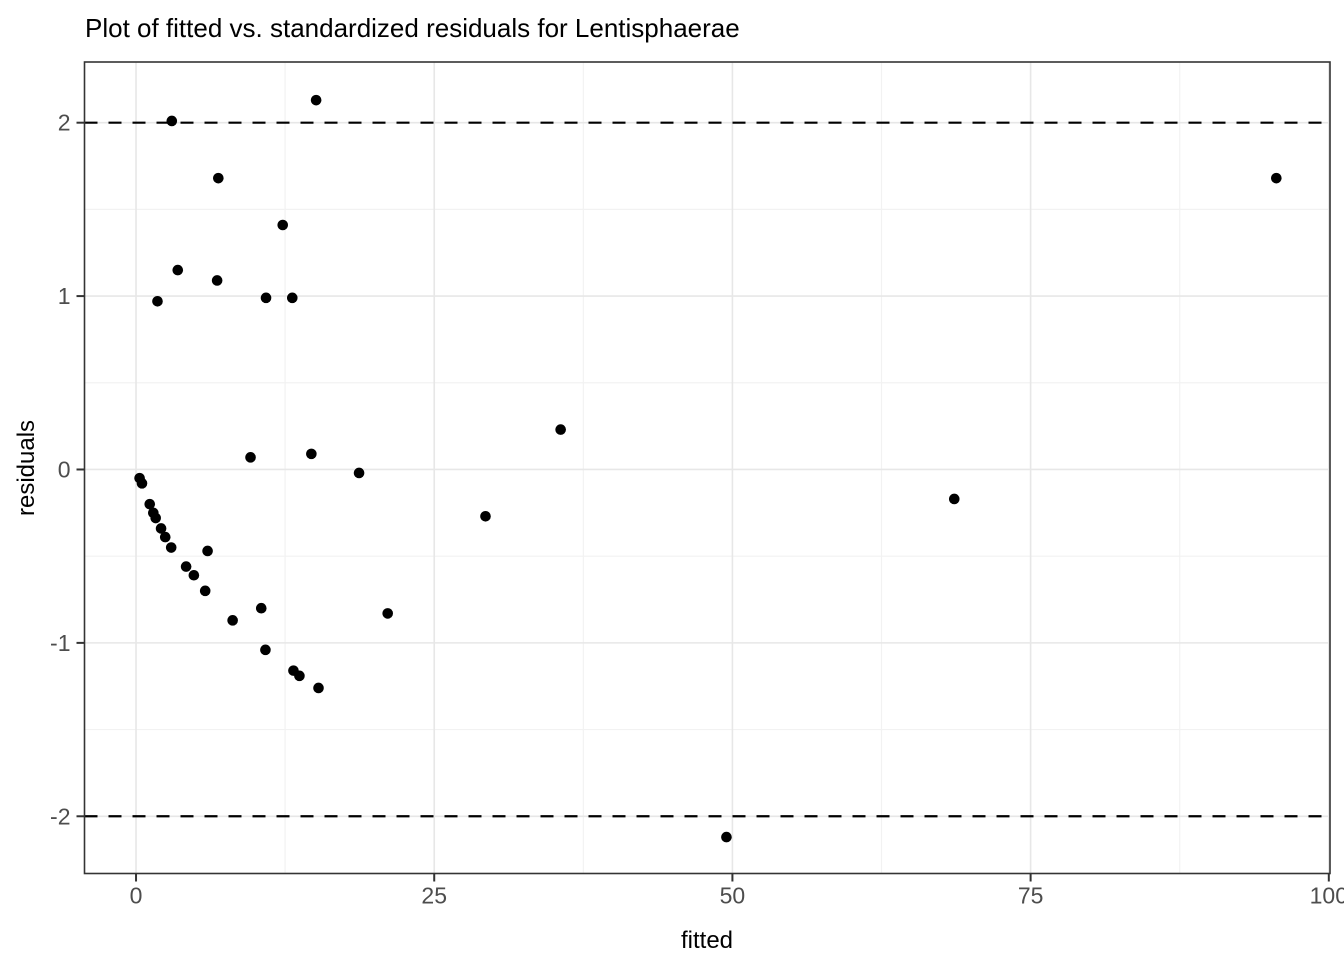 This screenshot has height=960, width=1344. Describe the element at coordinates (733, 896) in the screenshot. I see `x-tick-label: 50` at that location.